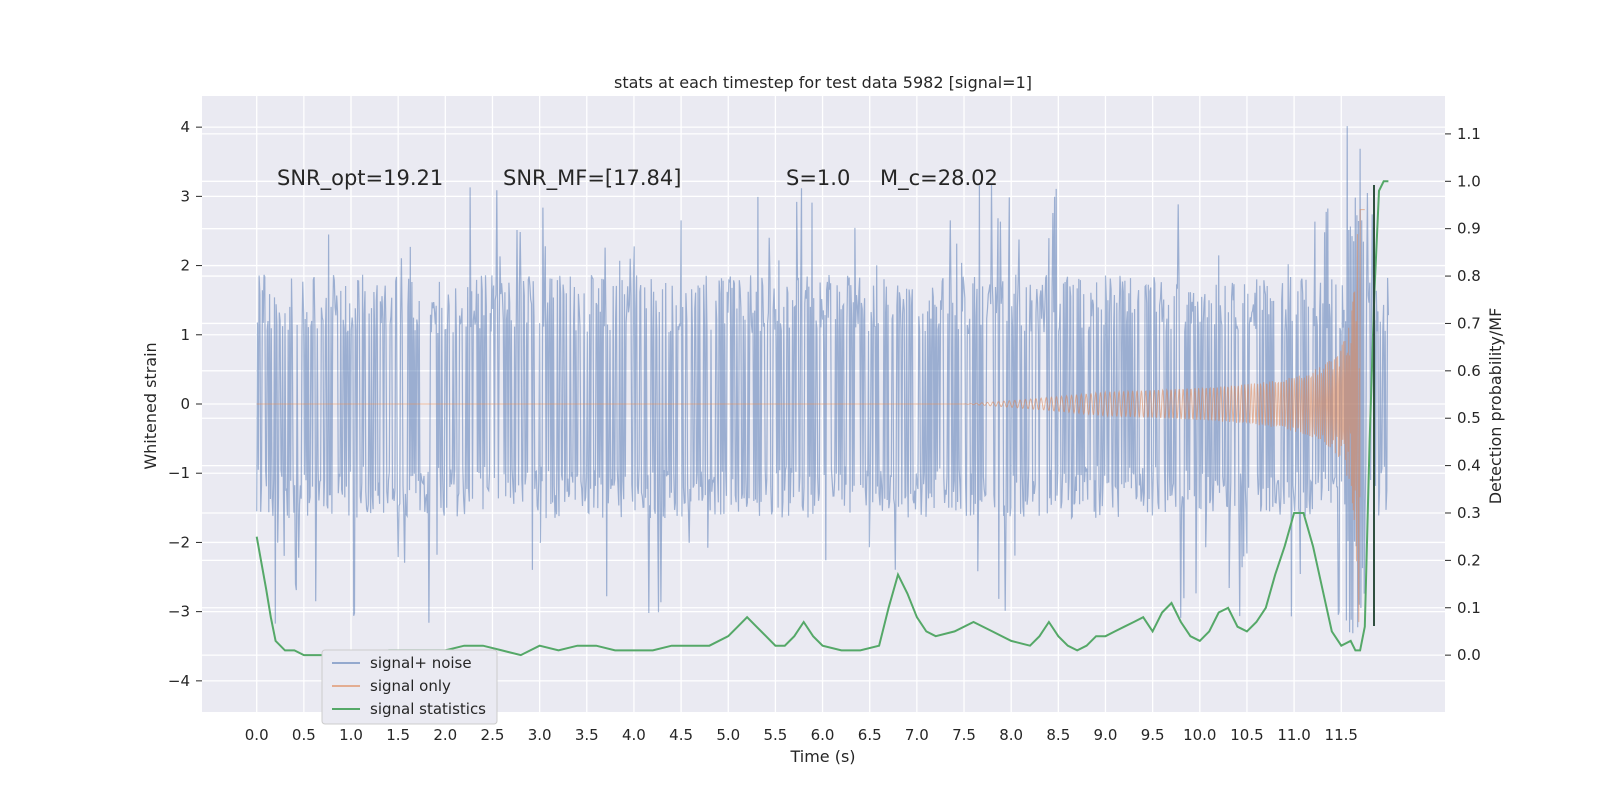  I want to click on y-tick-label: −3, so click(179, 612).